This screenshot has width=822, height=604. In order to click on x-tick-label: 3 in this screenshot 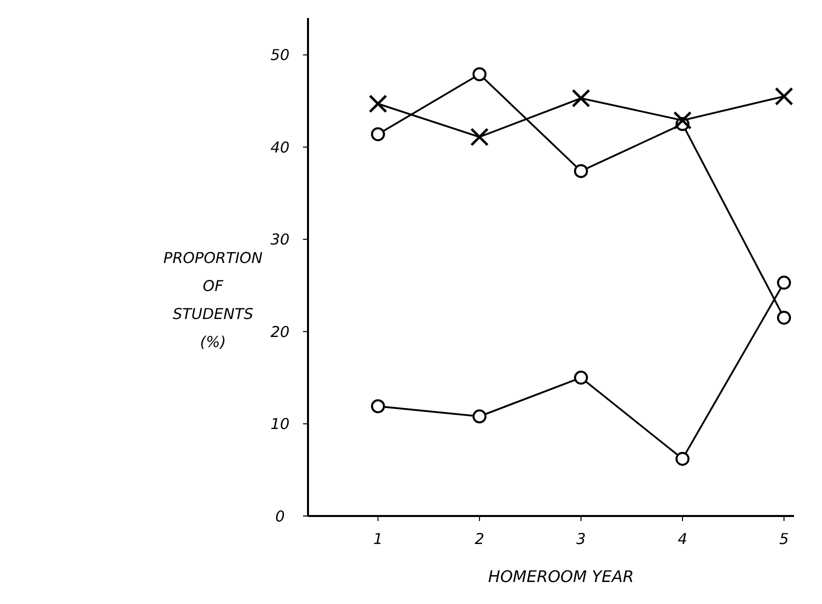, I will do `click(581, 539)`.